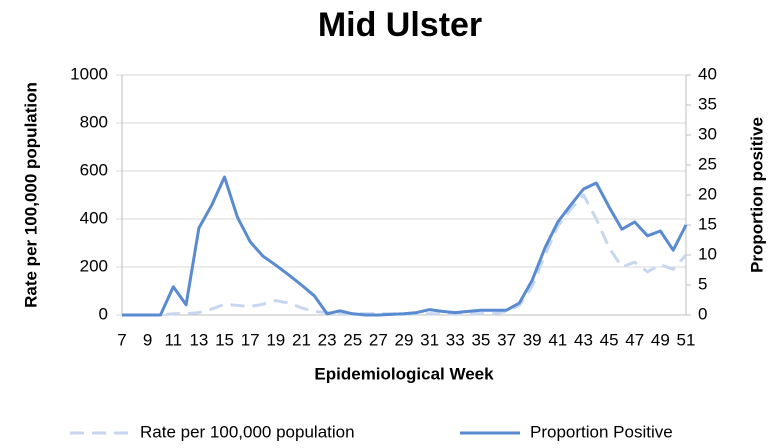 The image size is (780, 448). I want to click on legend-label: Rate per 100,000 population, so click(247, 431).